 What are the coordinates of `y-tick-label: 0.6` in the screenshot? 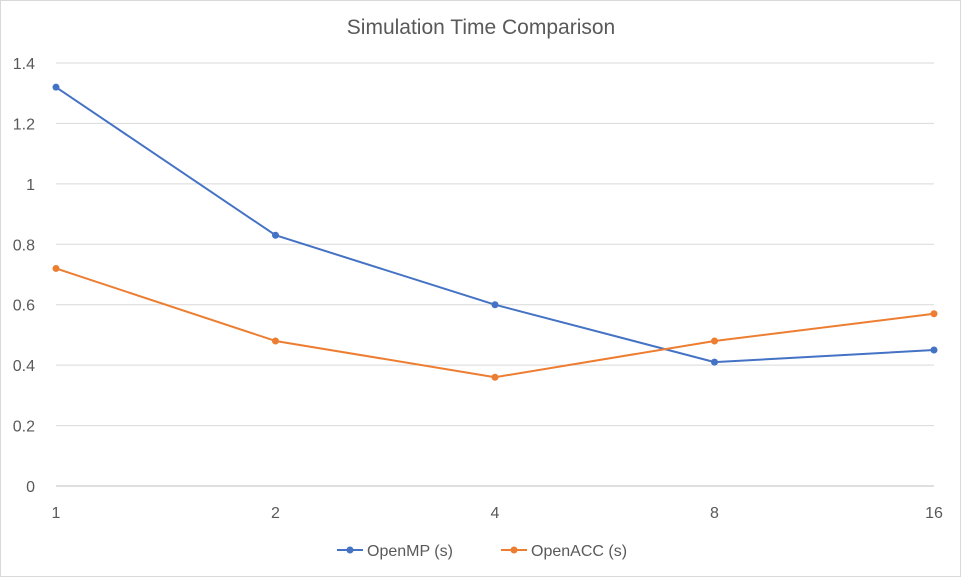 It's located at (24, 306).